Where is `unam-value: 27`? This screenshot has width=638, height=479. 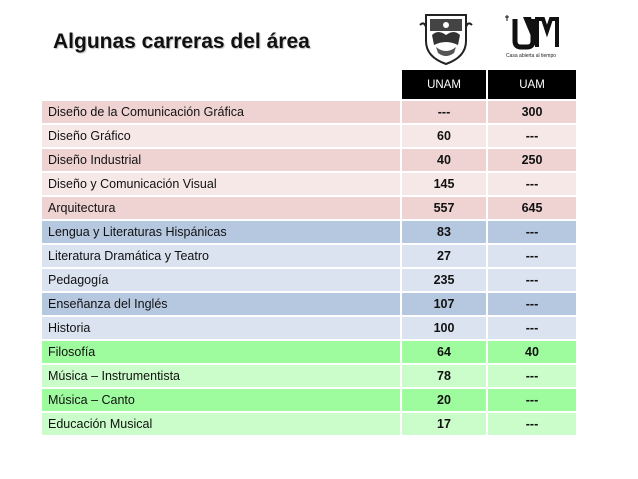 unam-value: 27 is located at coordinates (443, 255).